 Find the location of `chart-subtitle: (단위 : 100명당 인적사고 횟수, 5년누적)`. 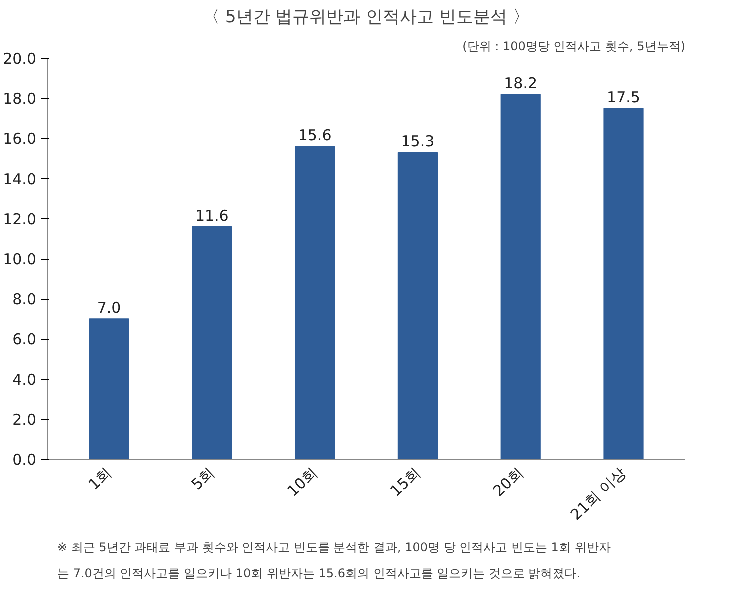

chart-subtitle: (단위 : 100명당 인적사고 횟수, 5년누적) is located at coordinates (574, 47).